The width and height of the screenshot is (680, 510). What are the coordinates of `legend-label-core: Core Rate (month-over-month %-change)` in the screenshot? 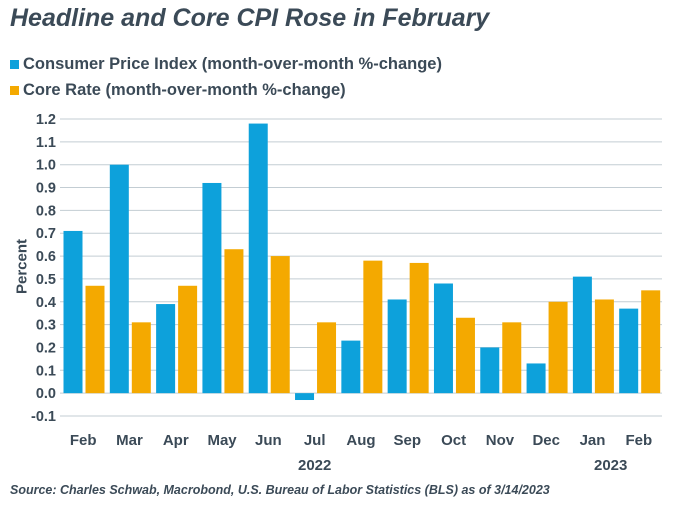 It's located at (184, 89).